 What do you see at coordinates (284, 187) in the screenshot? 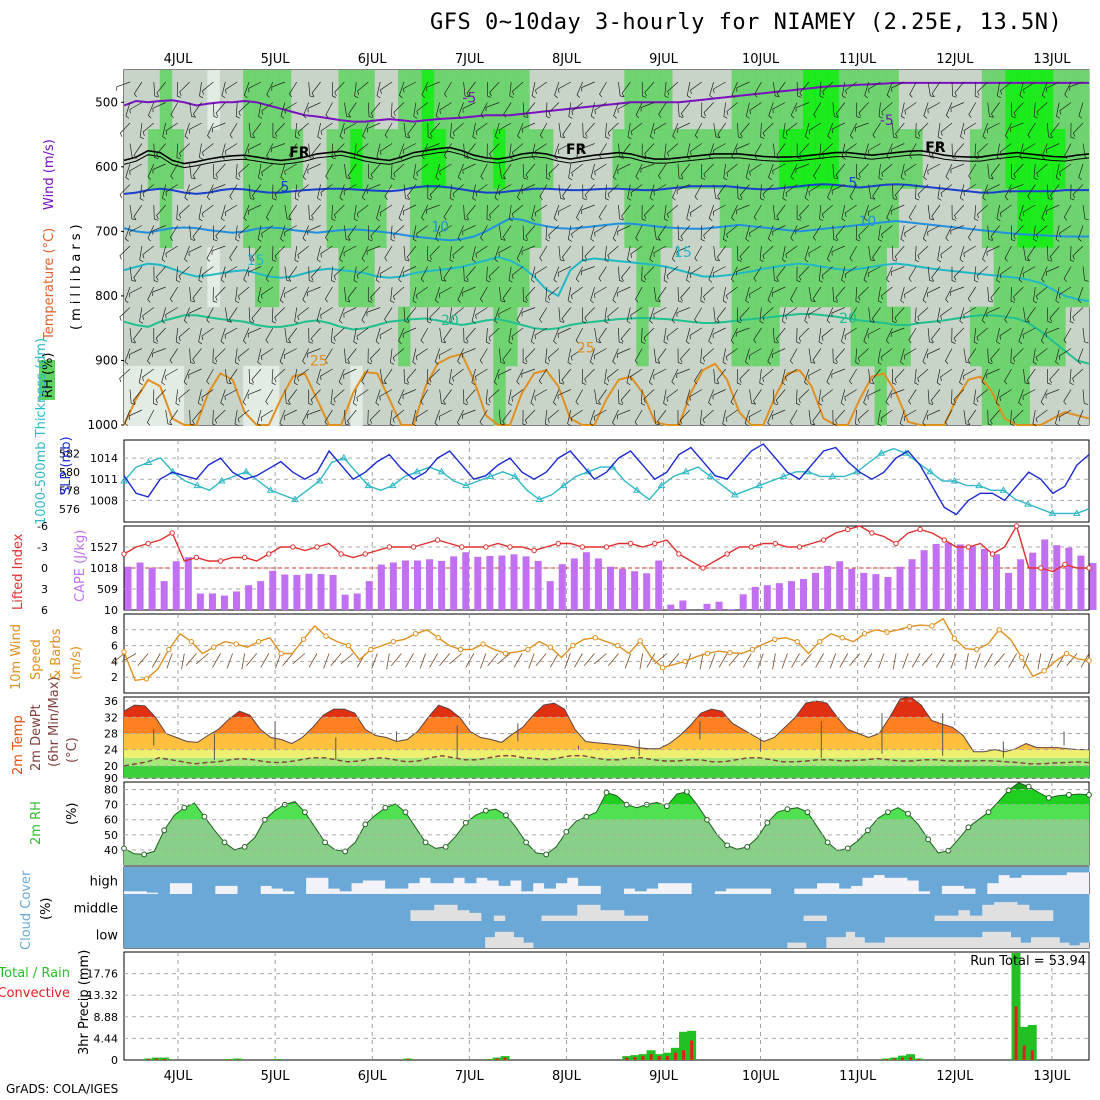
I see `contour-label: 5` at bounding box center [284, 187].